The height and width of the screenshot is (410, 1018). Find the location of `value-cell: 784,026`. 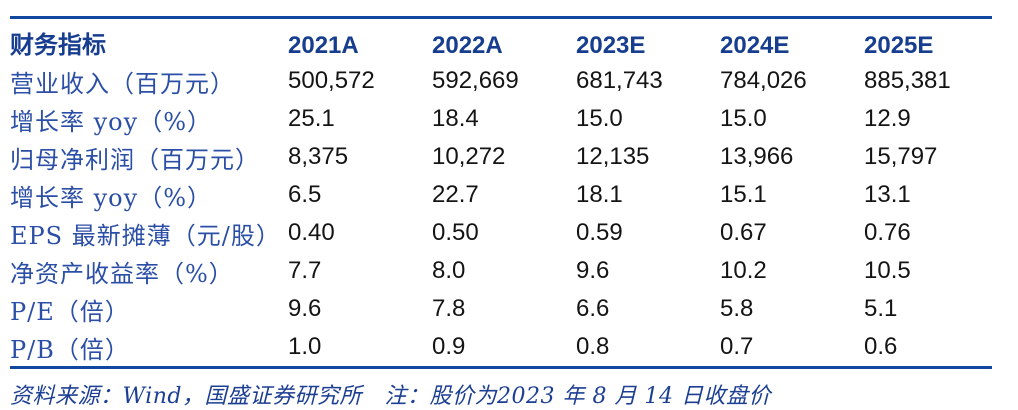

value-cell: 784,026 is located at coordinates (763, 80).